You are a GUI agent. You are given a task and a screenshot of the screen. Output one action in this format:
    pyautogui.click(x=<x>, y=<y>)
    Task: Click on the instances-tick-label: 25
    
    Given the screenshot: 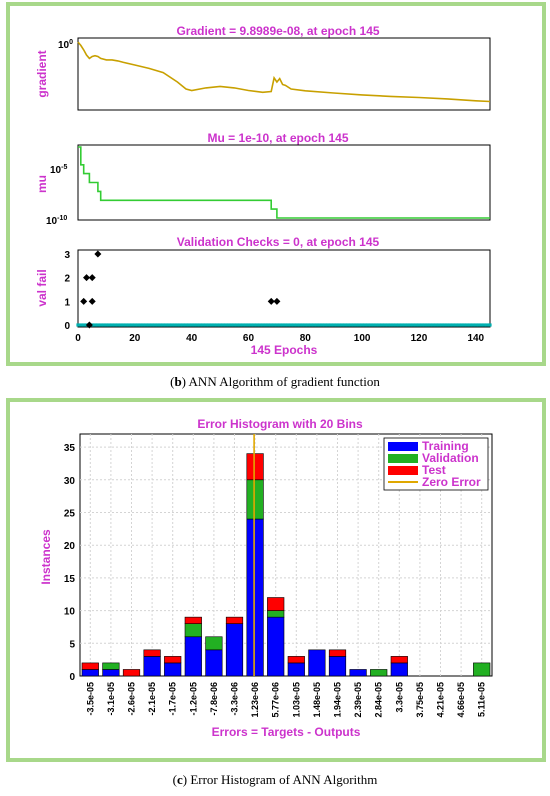 What is the action you would take?
    pyautogui.click(x=70, y=513)
    